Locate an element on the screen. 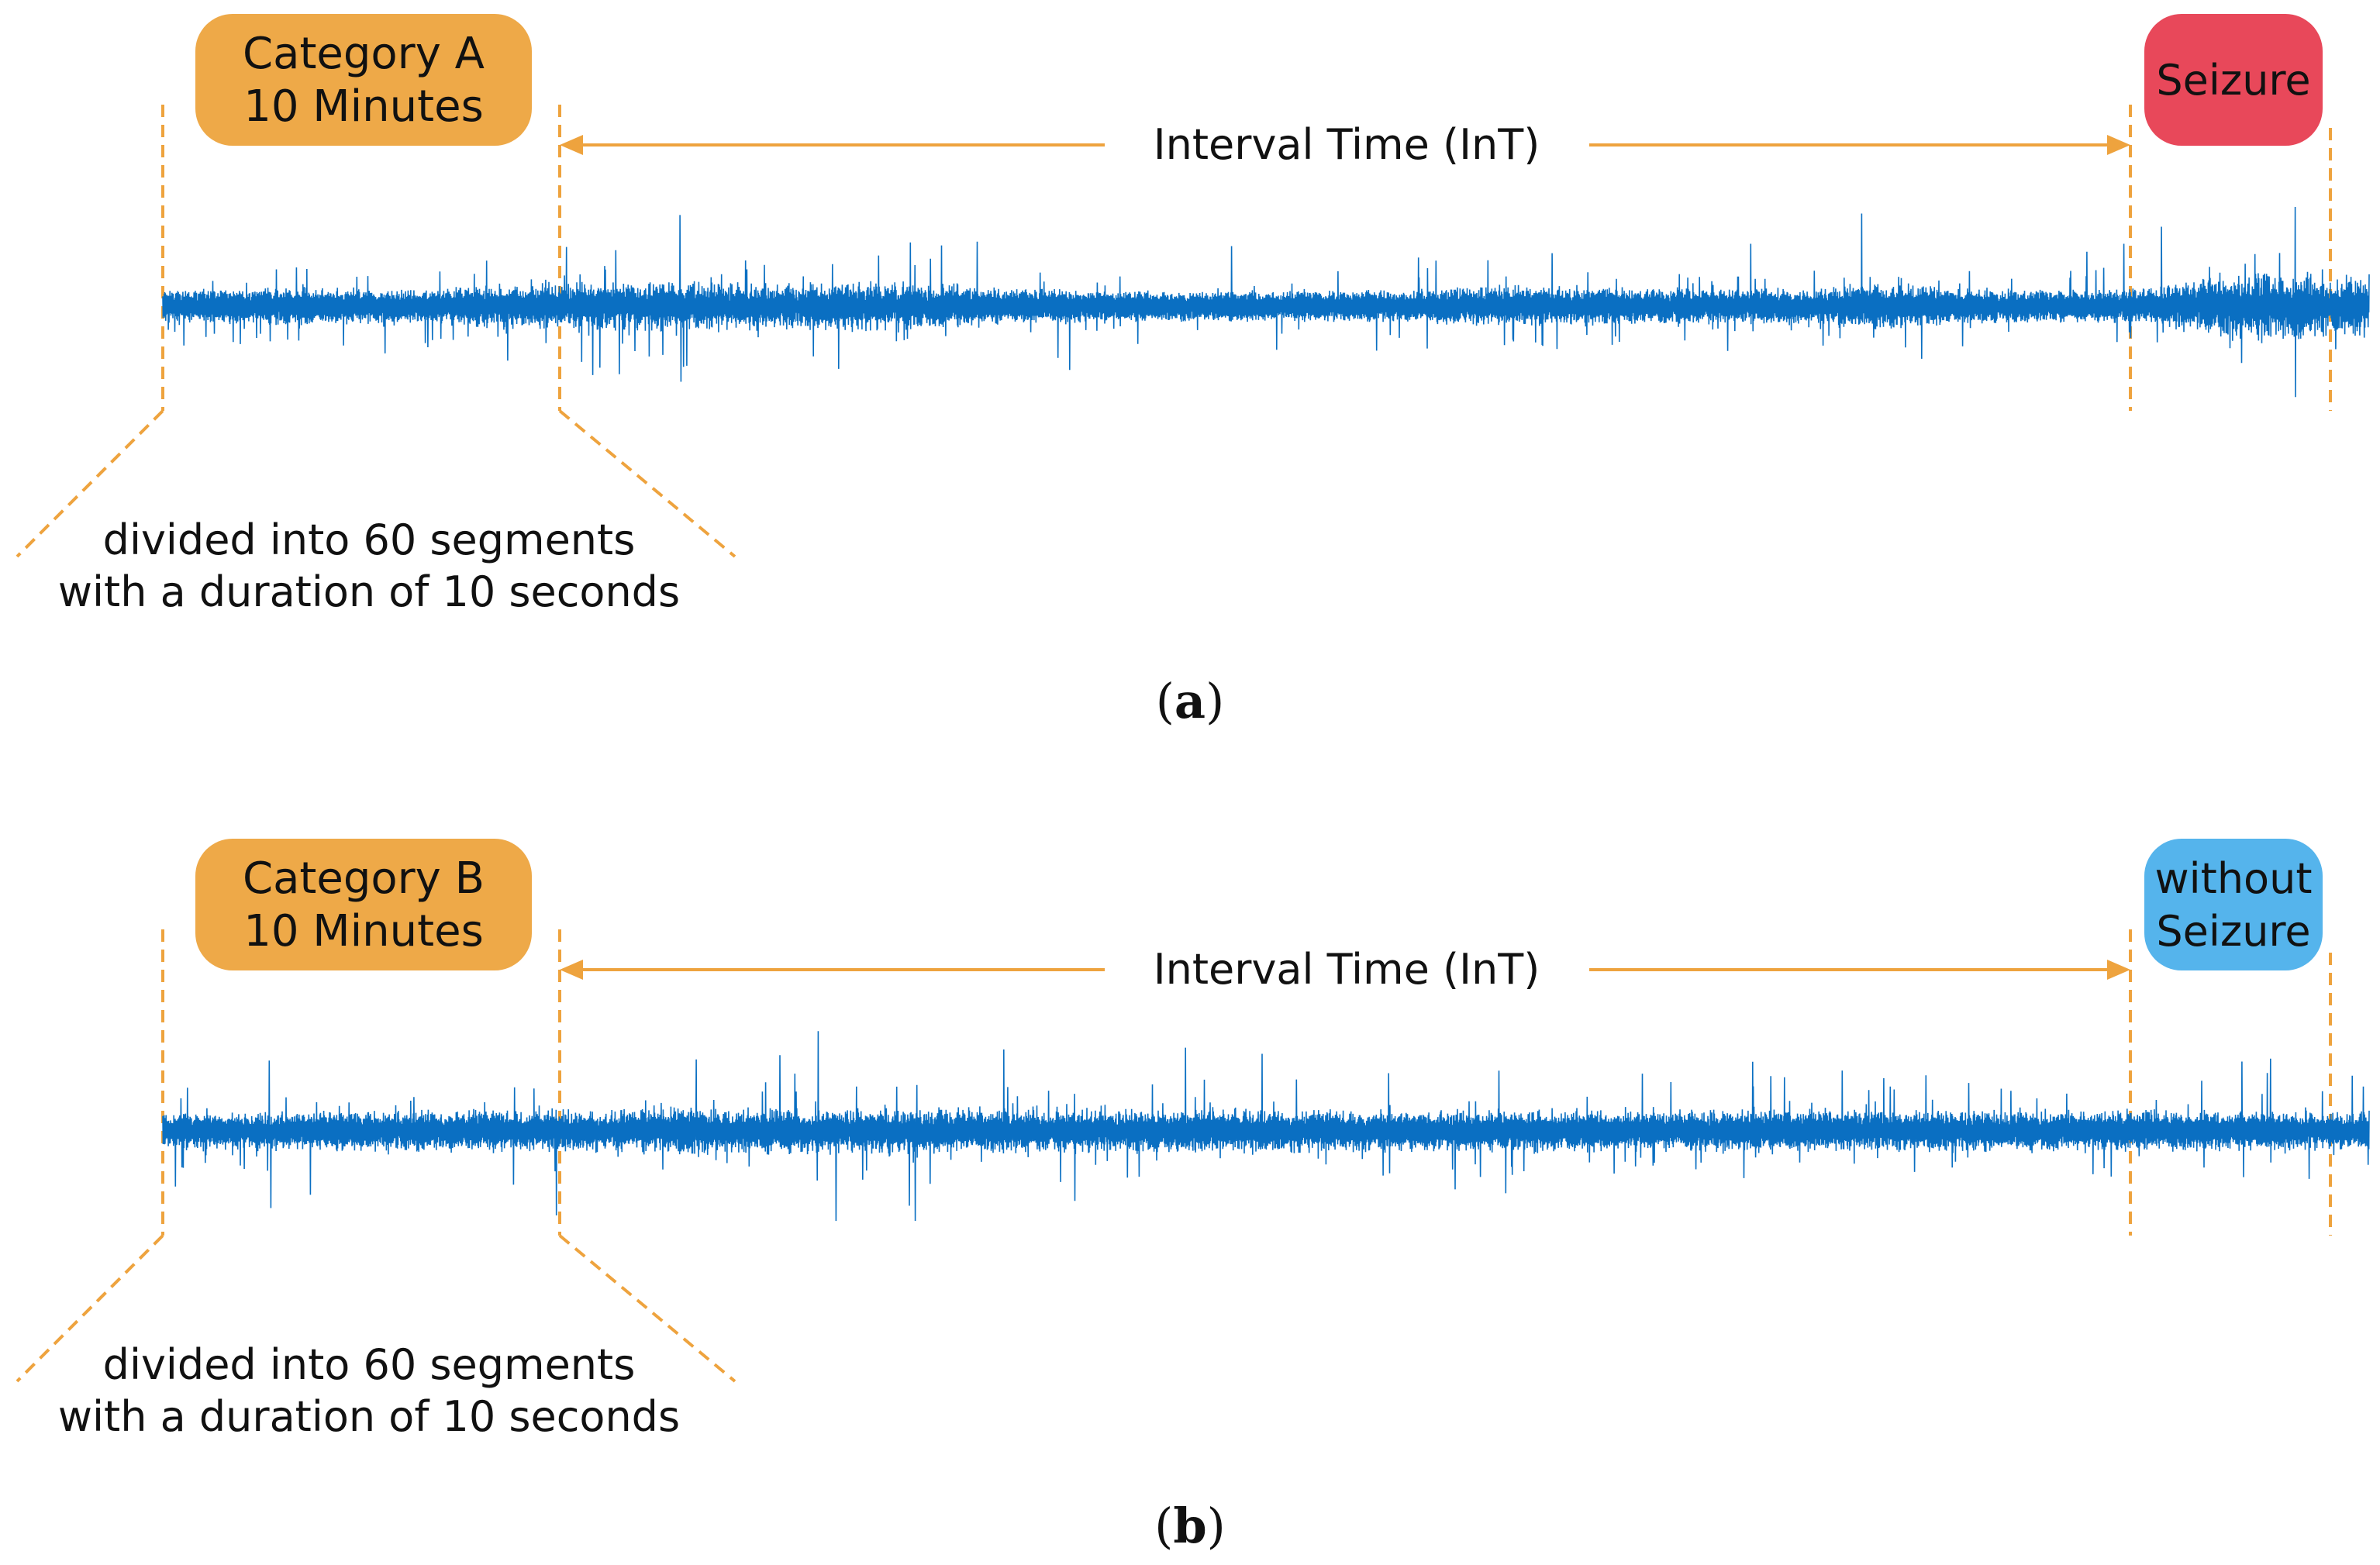 This screenshot has height=1565, width=2380. panel-caption-letter: b is located at coordinates (1190, 1526).